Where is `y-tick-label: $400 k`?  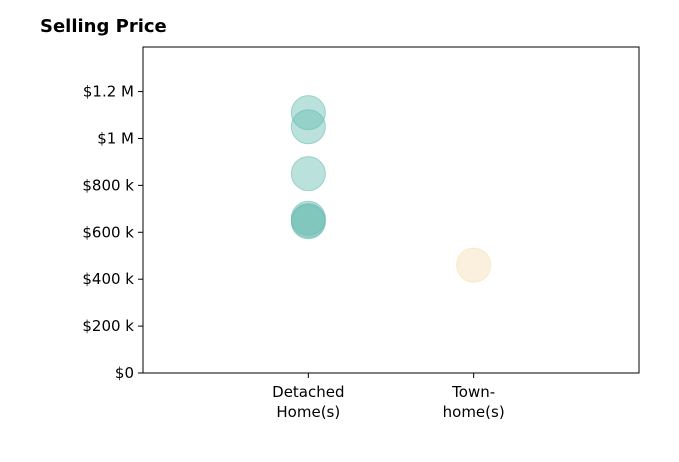
y-tick-label: $400 k is located at coordinates (108, 279).